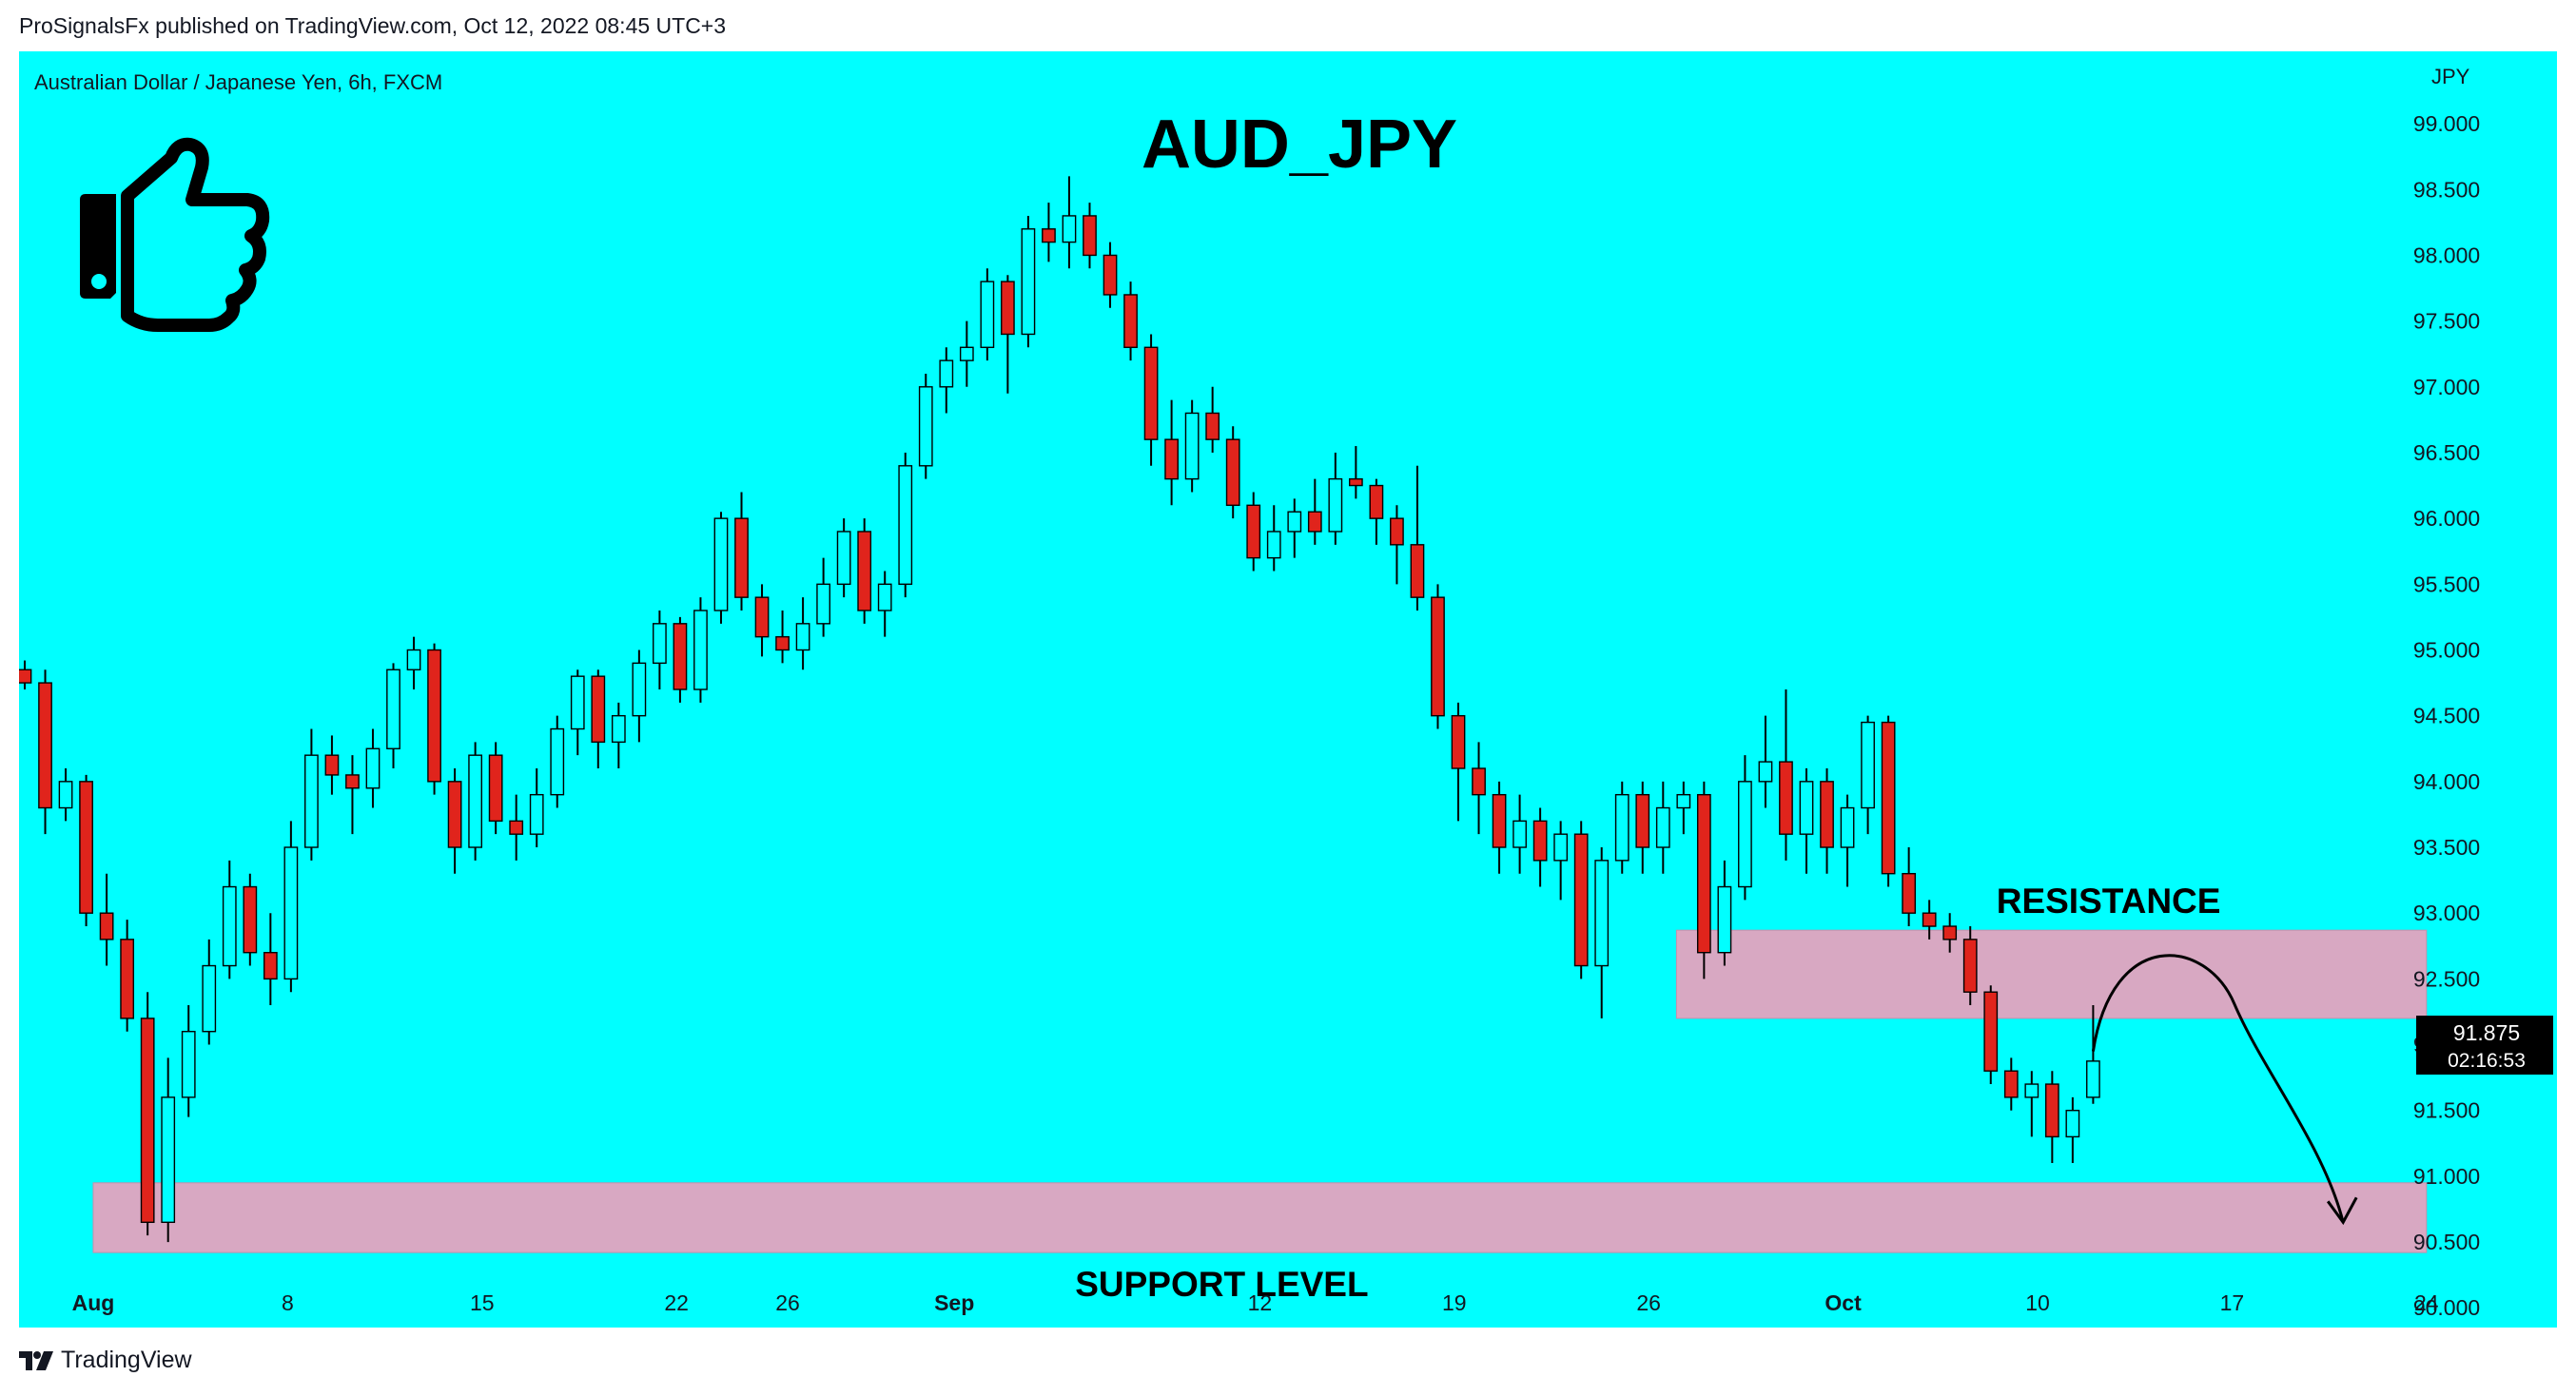  Describe the element at coordinates (2447, 781) in the screenshot. I see `y-tick-label: 94.000` at that location.